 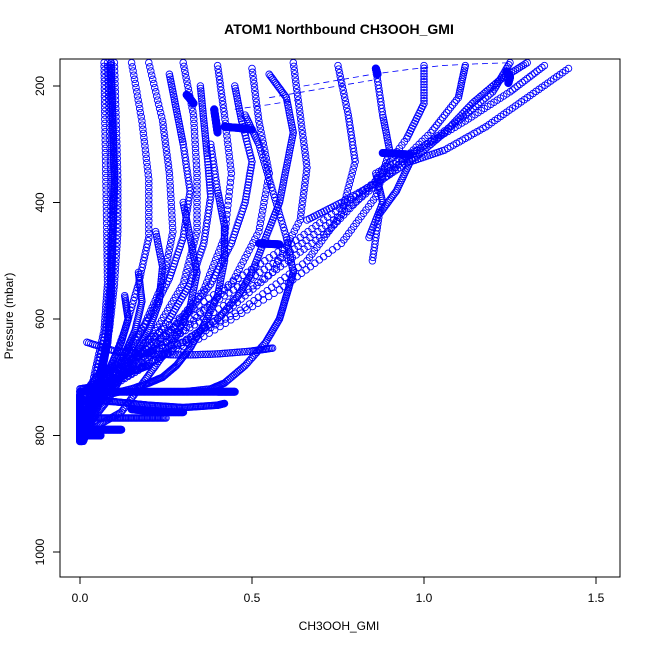 What do you see at coordinates (338, 590) in the screenshot?
I see `x-axis: 0.0 0.5 1.0 1.5` at bounding box center [338, 590].